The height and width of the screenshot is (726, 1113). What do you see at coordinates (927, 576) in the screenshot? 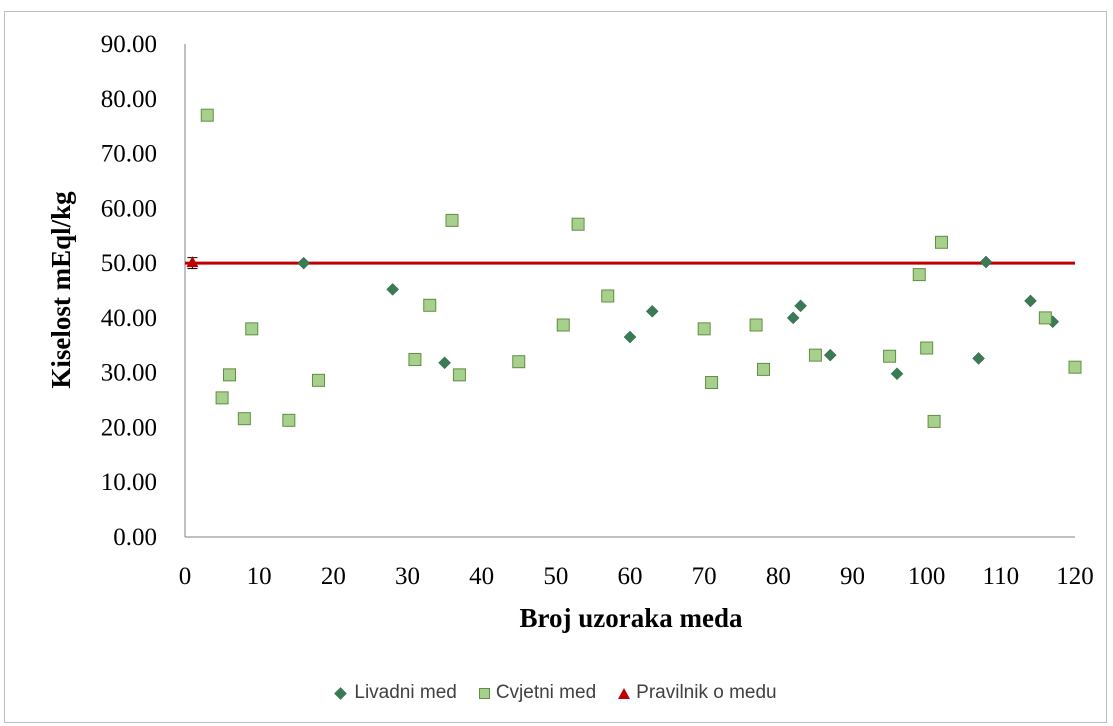
I see `x-tick-label: 100` at bounding box center [927, 576].